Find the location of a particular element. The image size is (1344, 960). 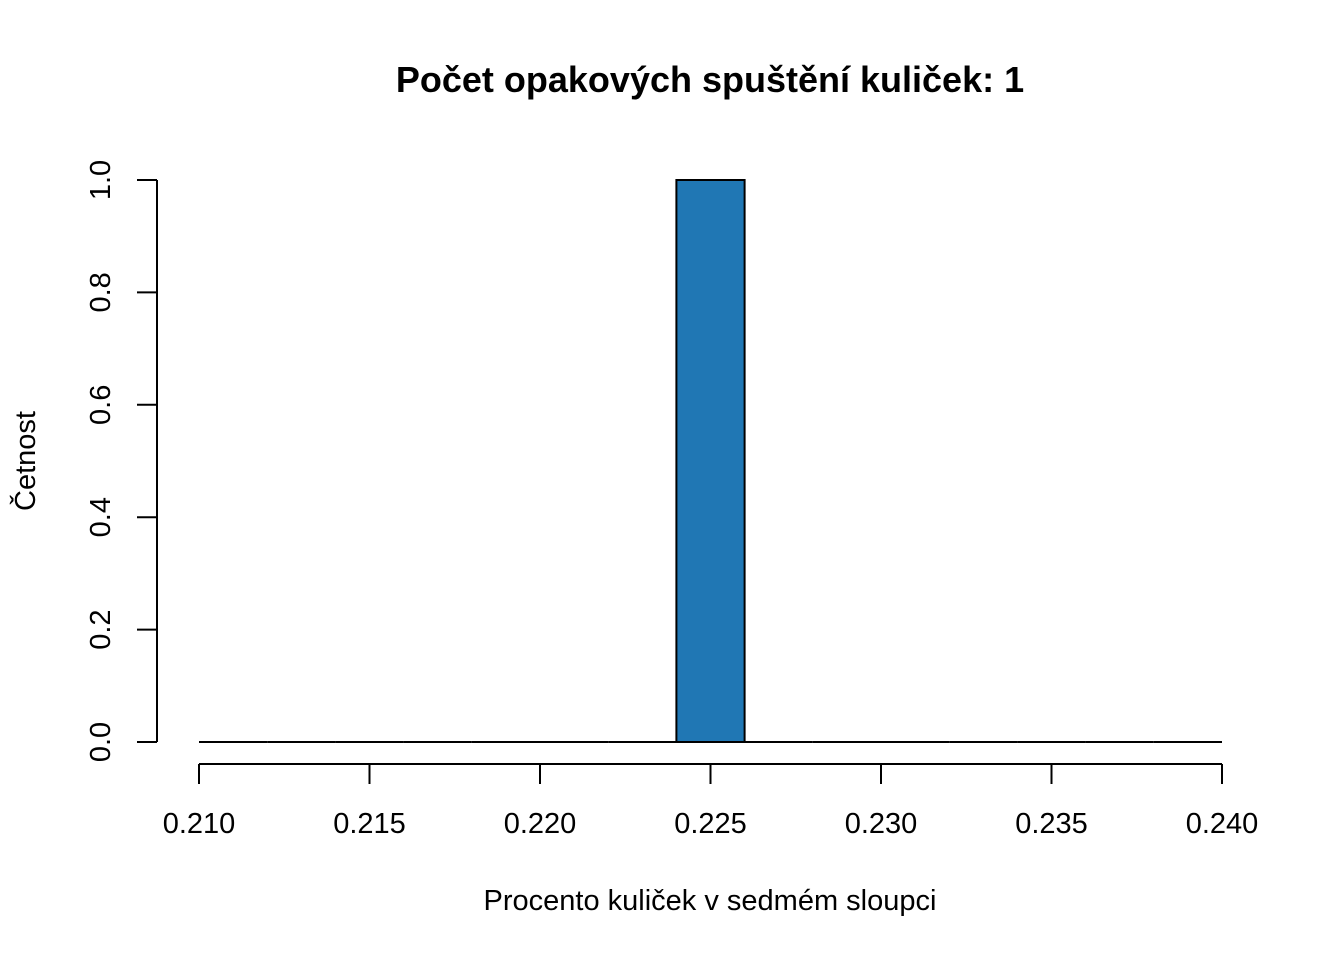

y-tick-label: 1.0 is located at coordinates (101, 180).